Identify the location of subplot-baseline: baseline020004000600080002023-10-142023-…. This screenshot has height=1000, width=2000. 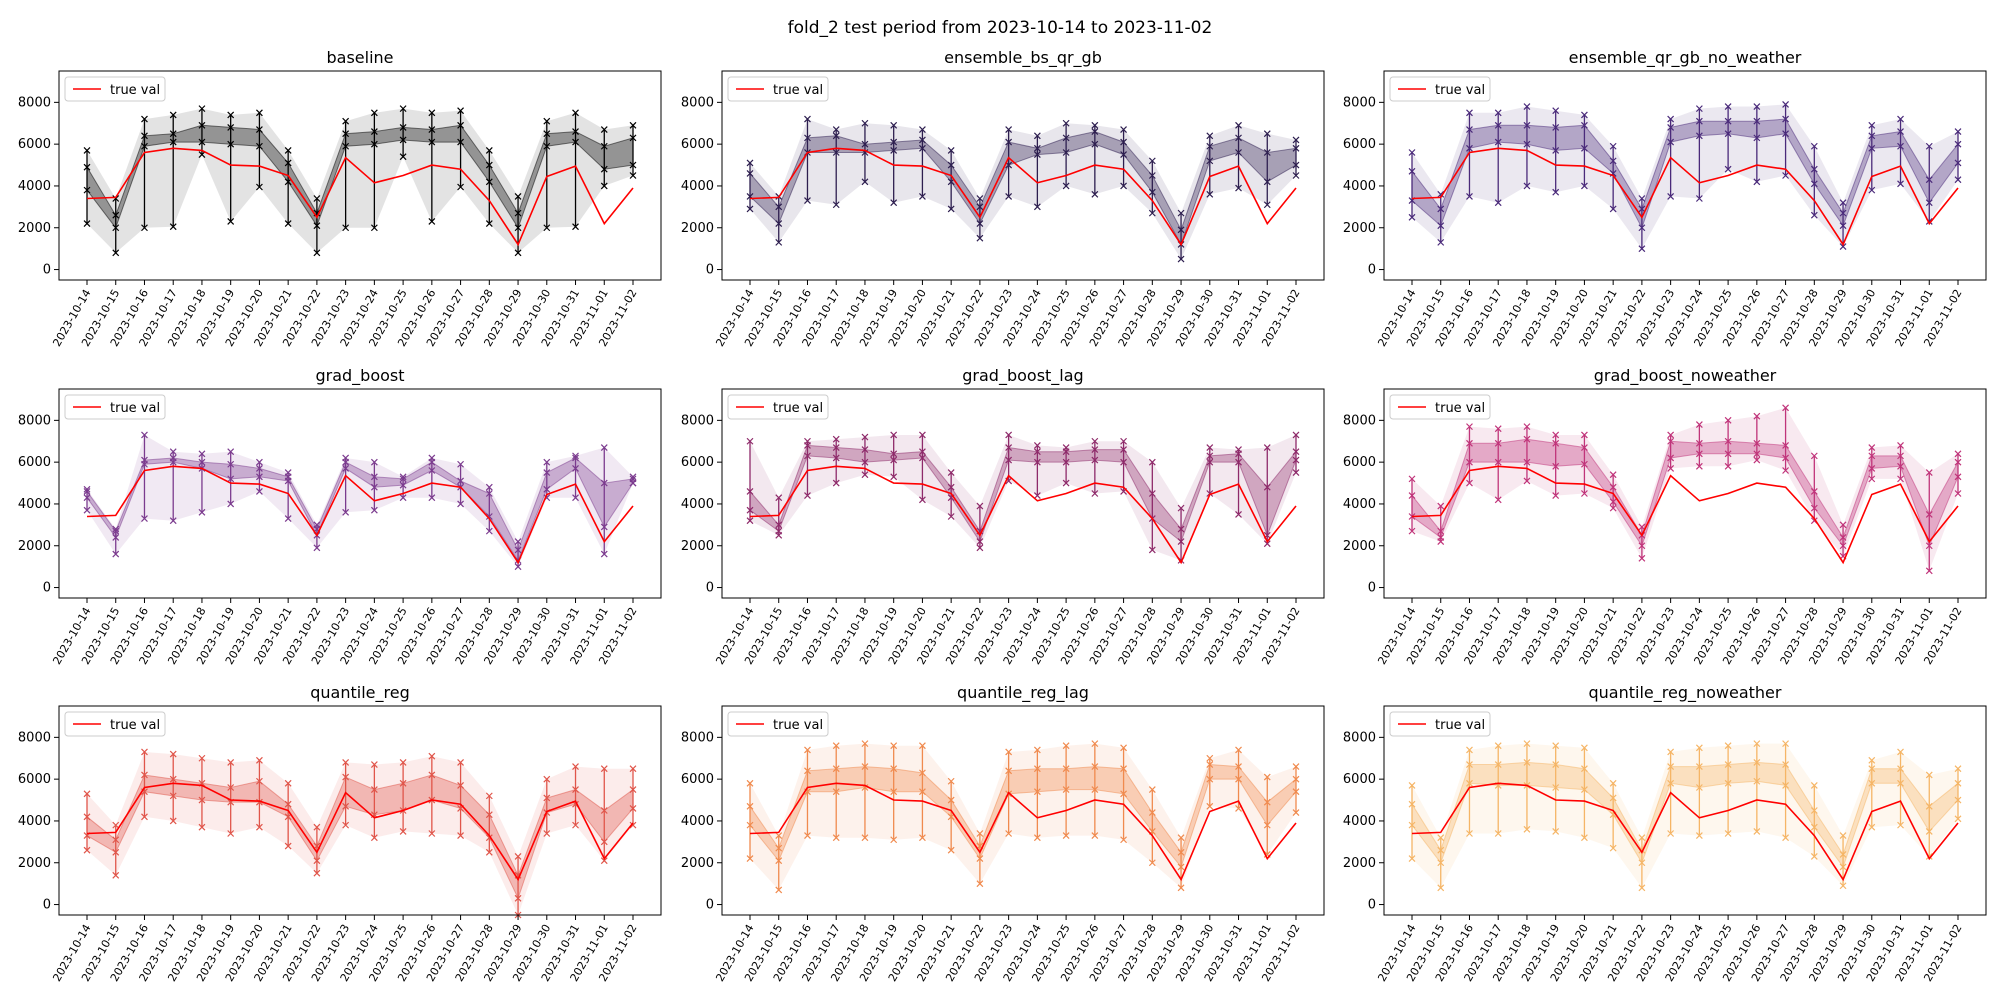
(340, 198).